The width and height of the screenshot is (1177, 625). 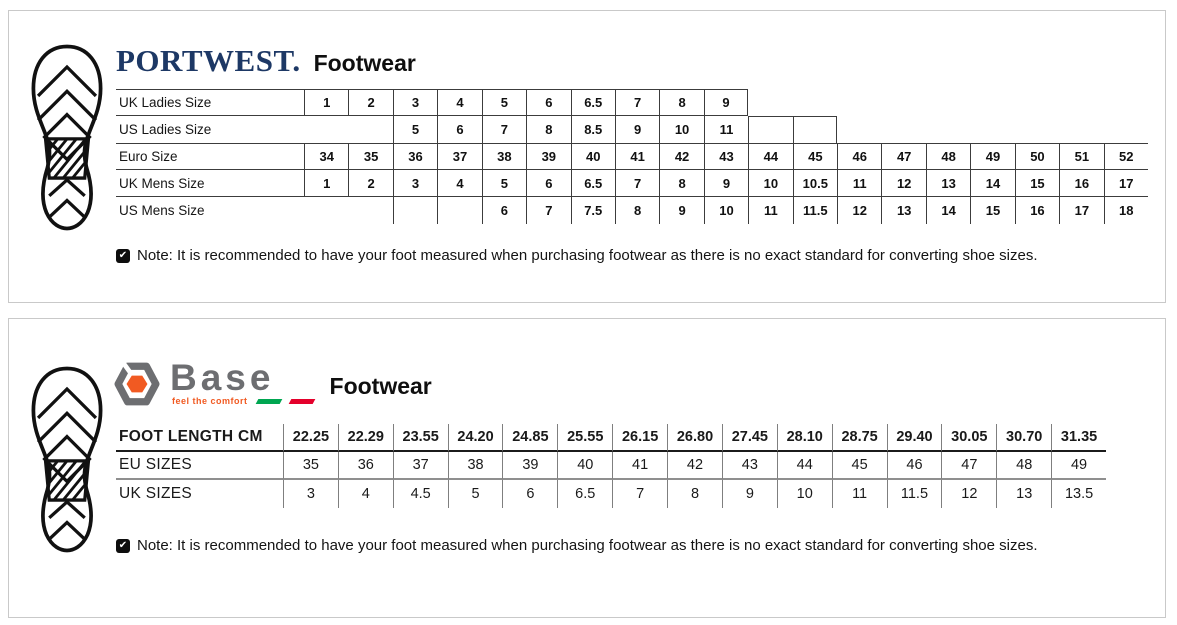 I want to click on size-cell: 44, so click(x=804, y=466).